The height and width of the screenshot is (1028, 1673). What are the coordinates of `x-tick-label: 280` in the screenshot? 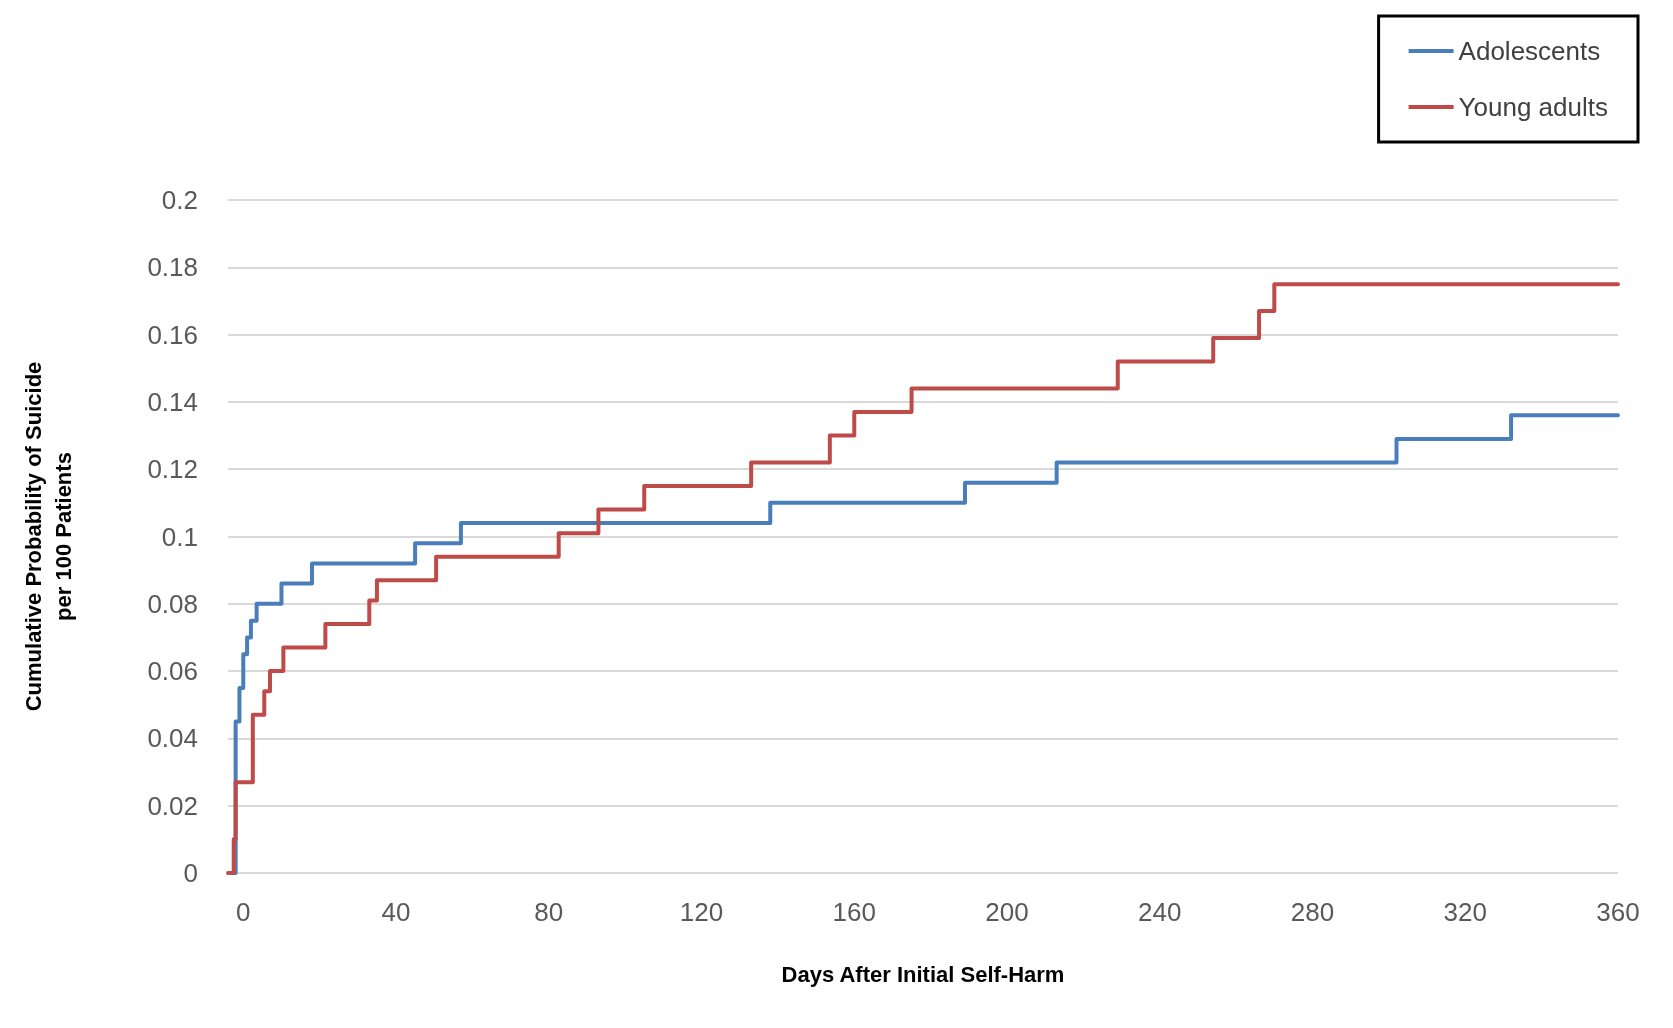 It's located at (1312, 912).